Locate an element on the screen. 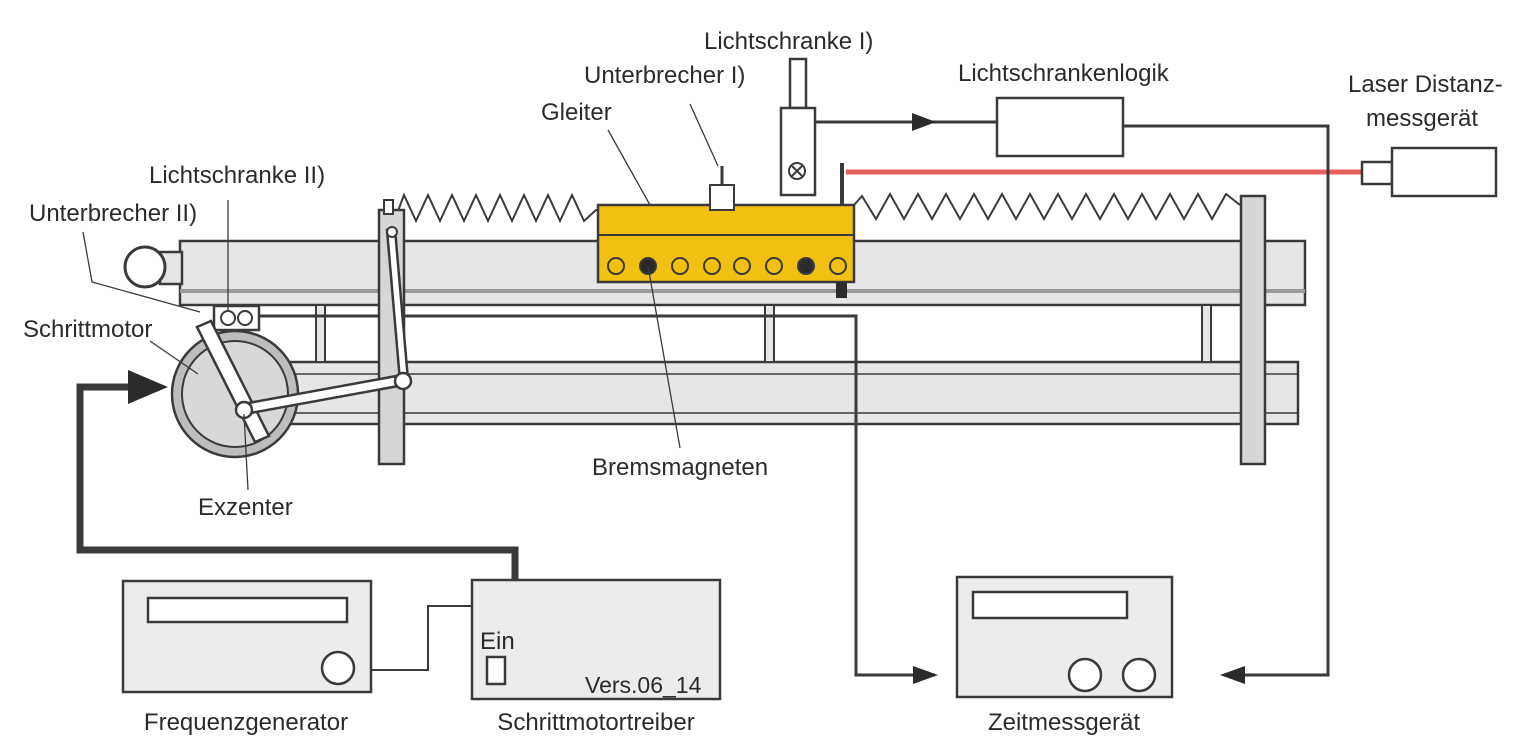  laser-distance-meter is located at coordinates (1429, 172).